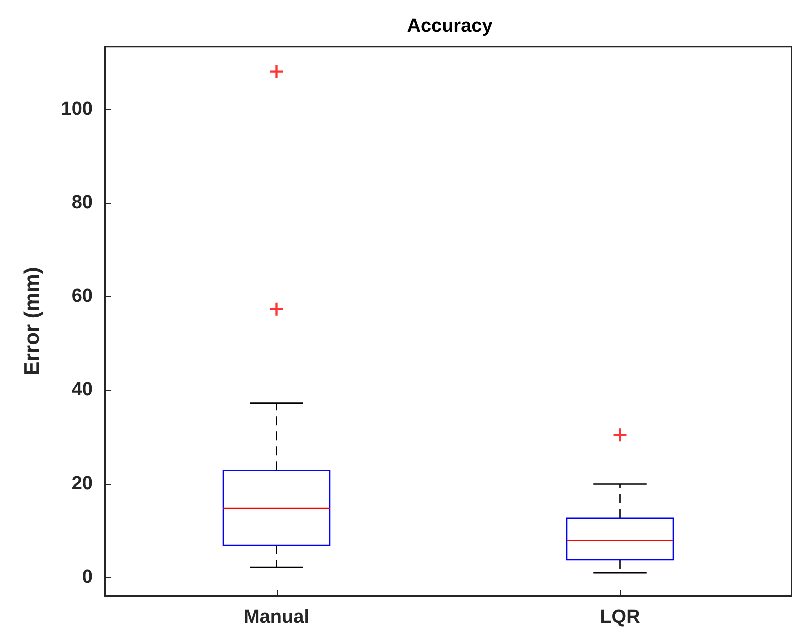  What do you see at coordinates (87, 577) in the screenshot?
I see `y-tick-label: 0` at bounding box center [87, 577].